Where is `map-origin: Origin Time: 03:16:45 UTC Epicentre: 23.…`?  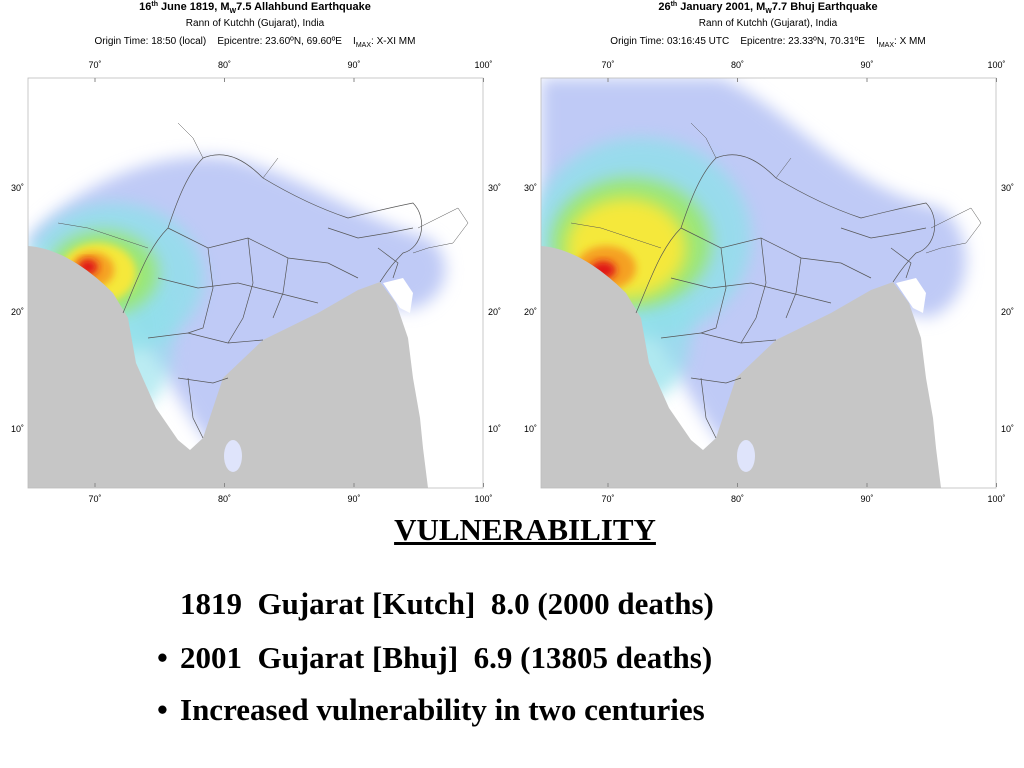
map-origin: Origin Time: 03:16:45 UTC Epicentre: 23.… is located at coordinates (767, 42).